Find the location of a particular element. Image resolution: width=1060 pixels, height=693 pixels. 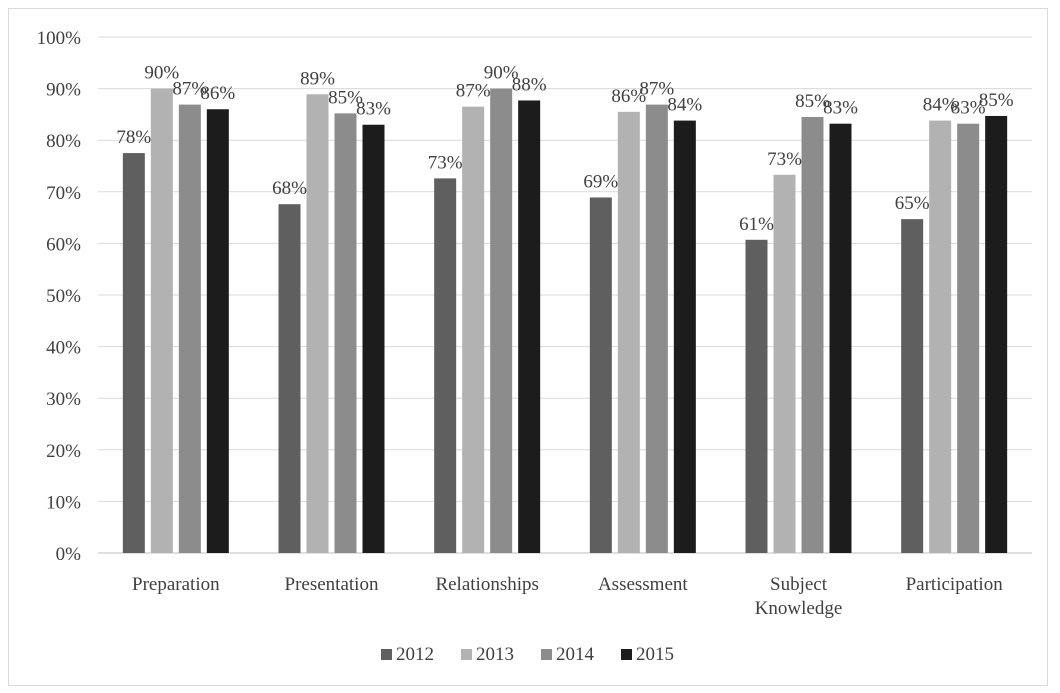

bar-2015-subject-knowledge is located at coordinates (840, 338).